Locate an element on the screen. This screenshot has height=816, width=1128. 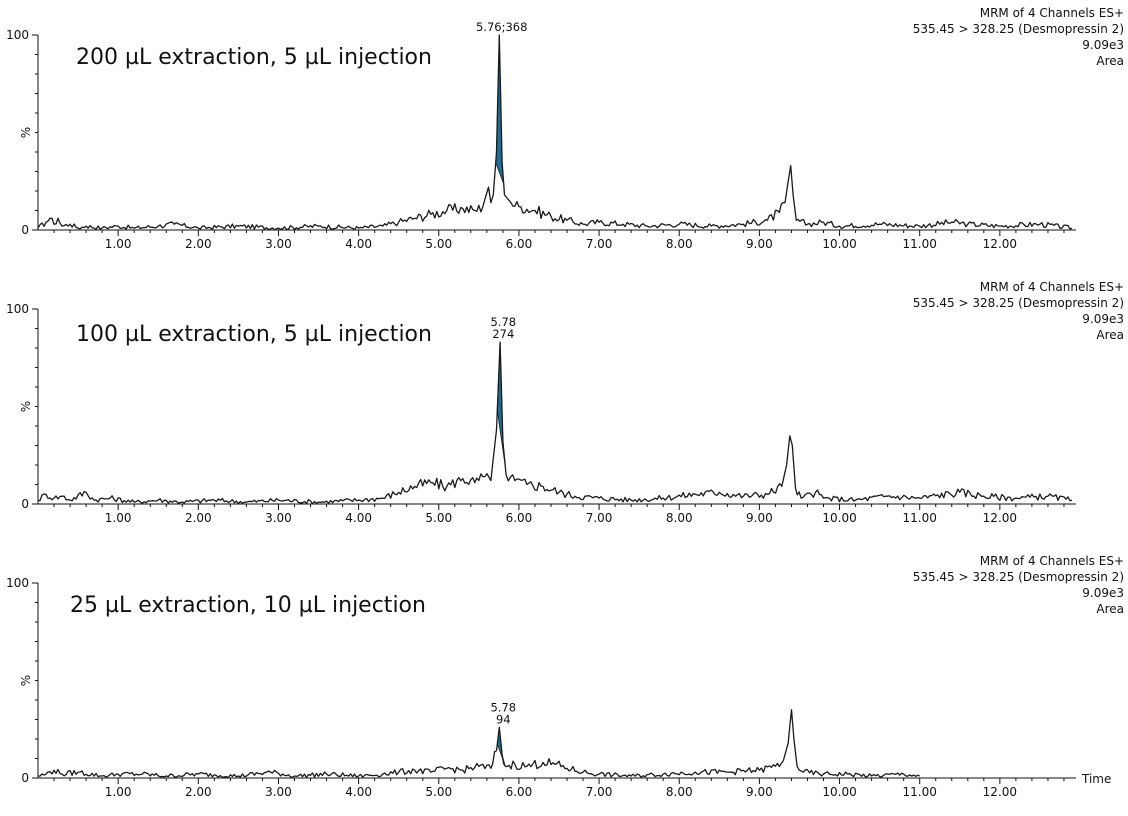
panel-title: 25 µL extraction, 10 µL injection is located at coordinates (248, 605).